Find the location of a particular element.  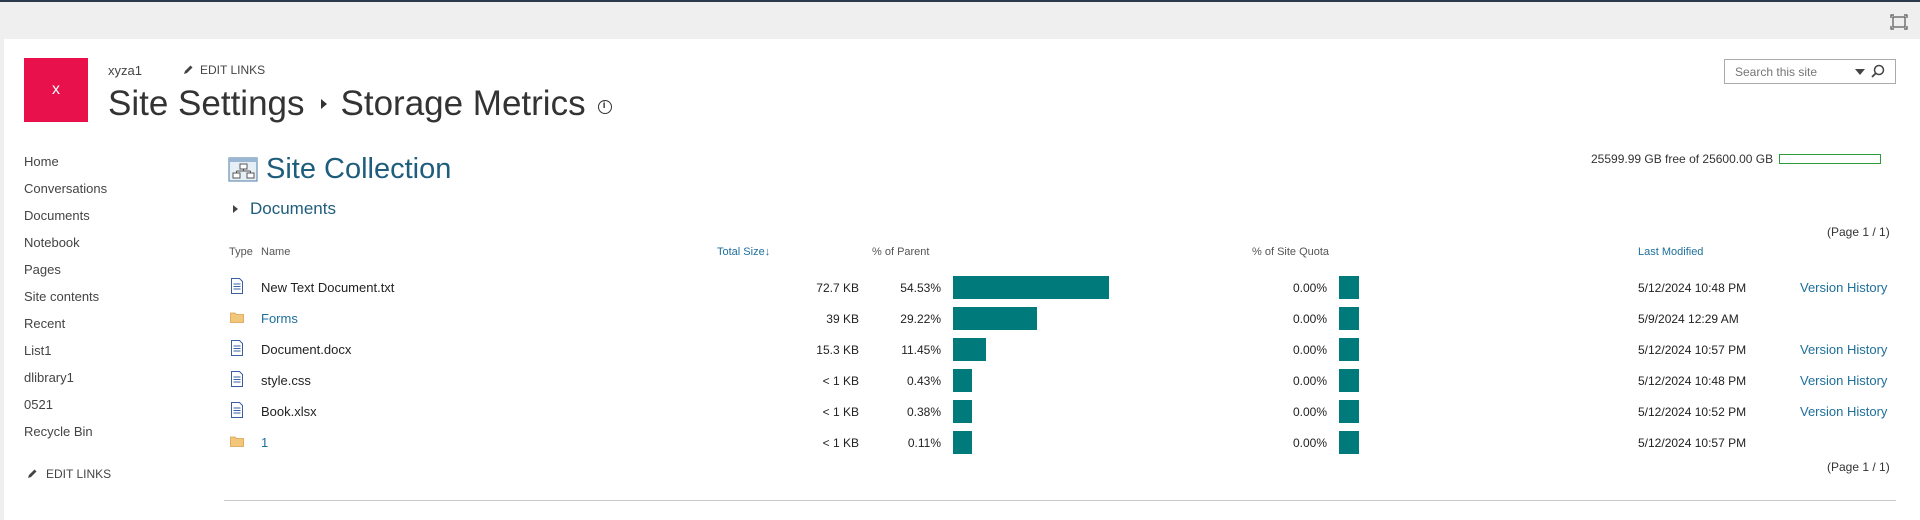

search-icon is located at coordinates (1878, 72).